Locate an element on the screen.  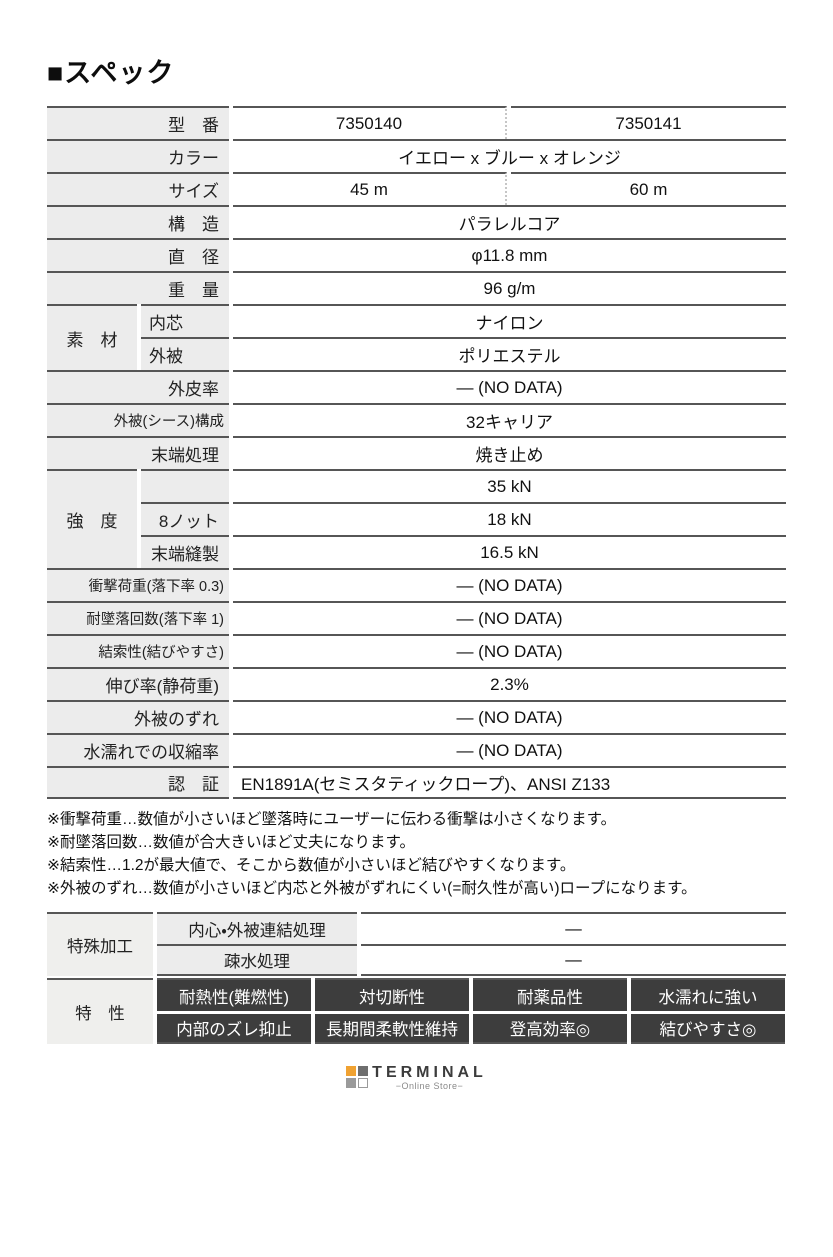
fall-count-value: — (NO DATA) is located at coordinates (509, 617).